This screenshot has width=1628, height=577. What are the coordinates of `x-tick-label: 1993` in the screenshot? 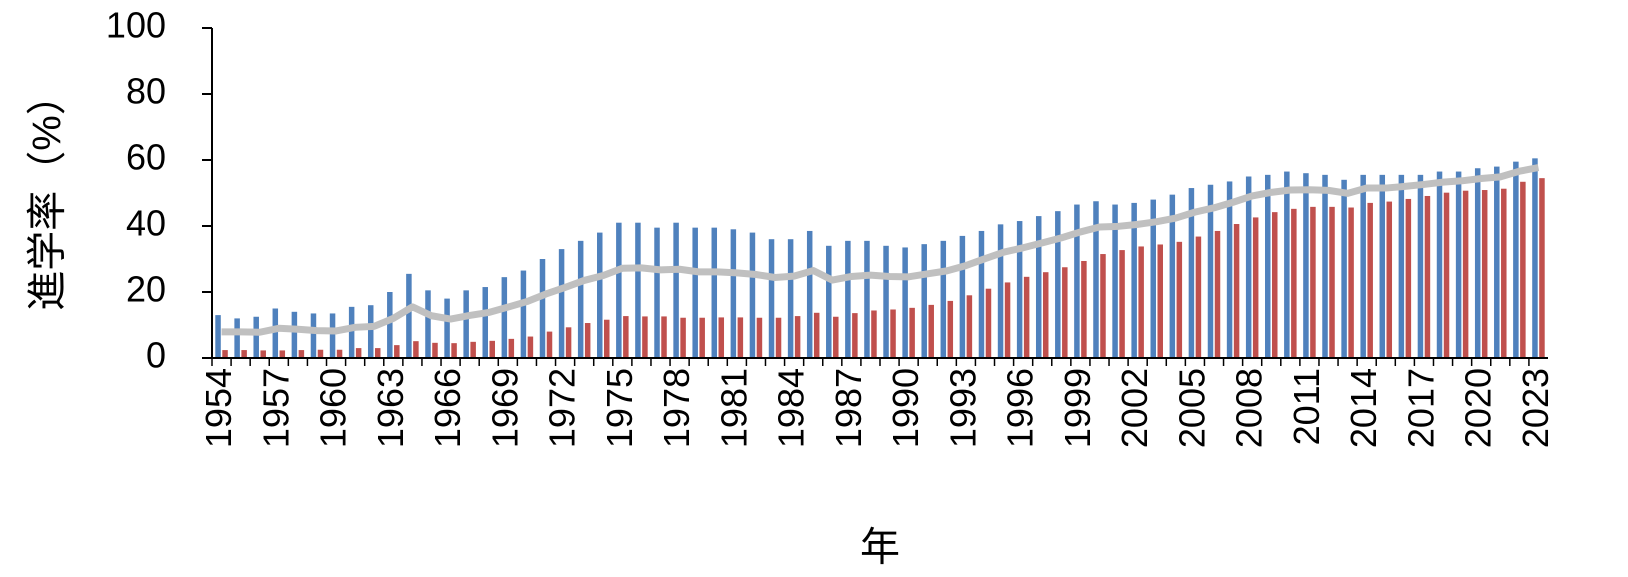 It's located at (962, 408).